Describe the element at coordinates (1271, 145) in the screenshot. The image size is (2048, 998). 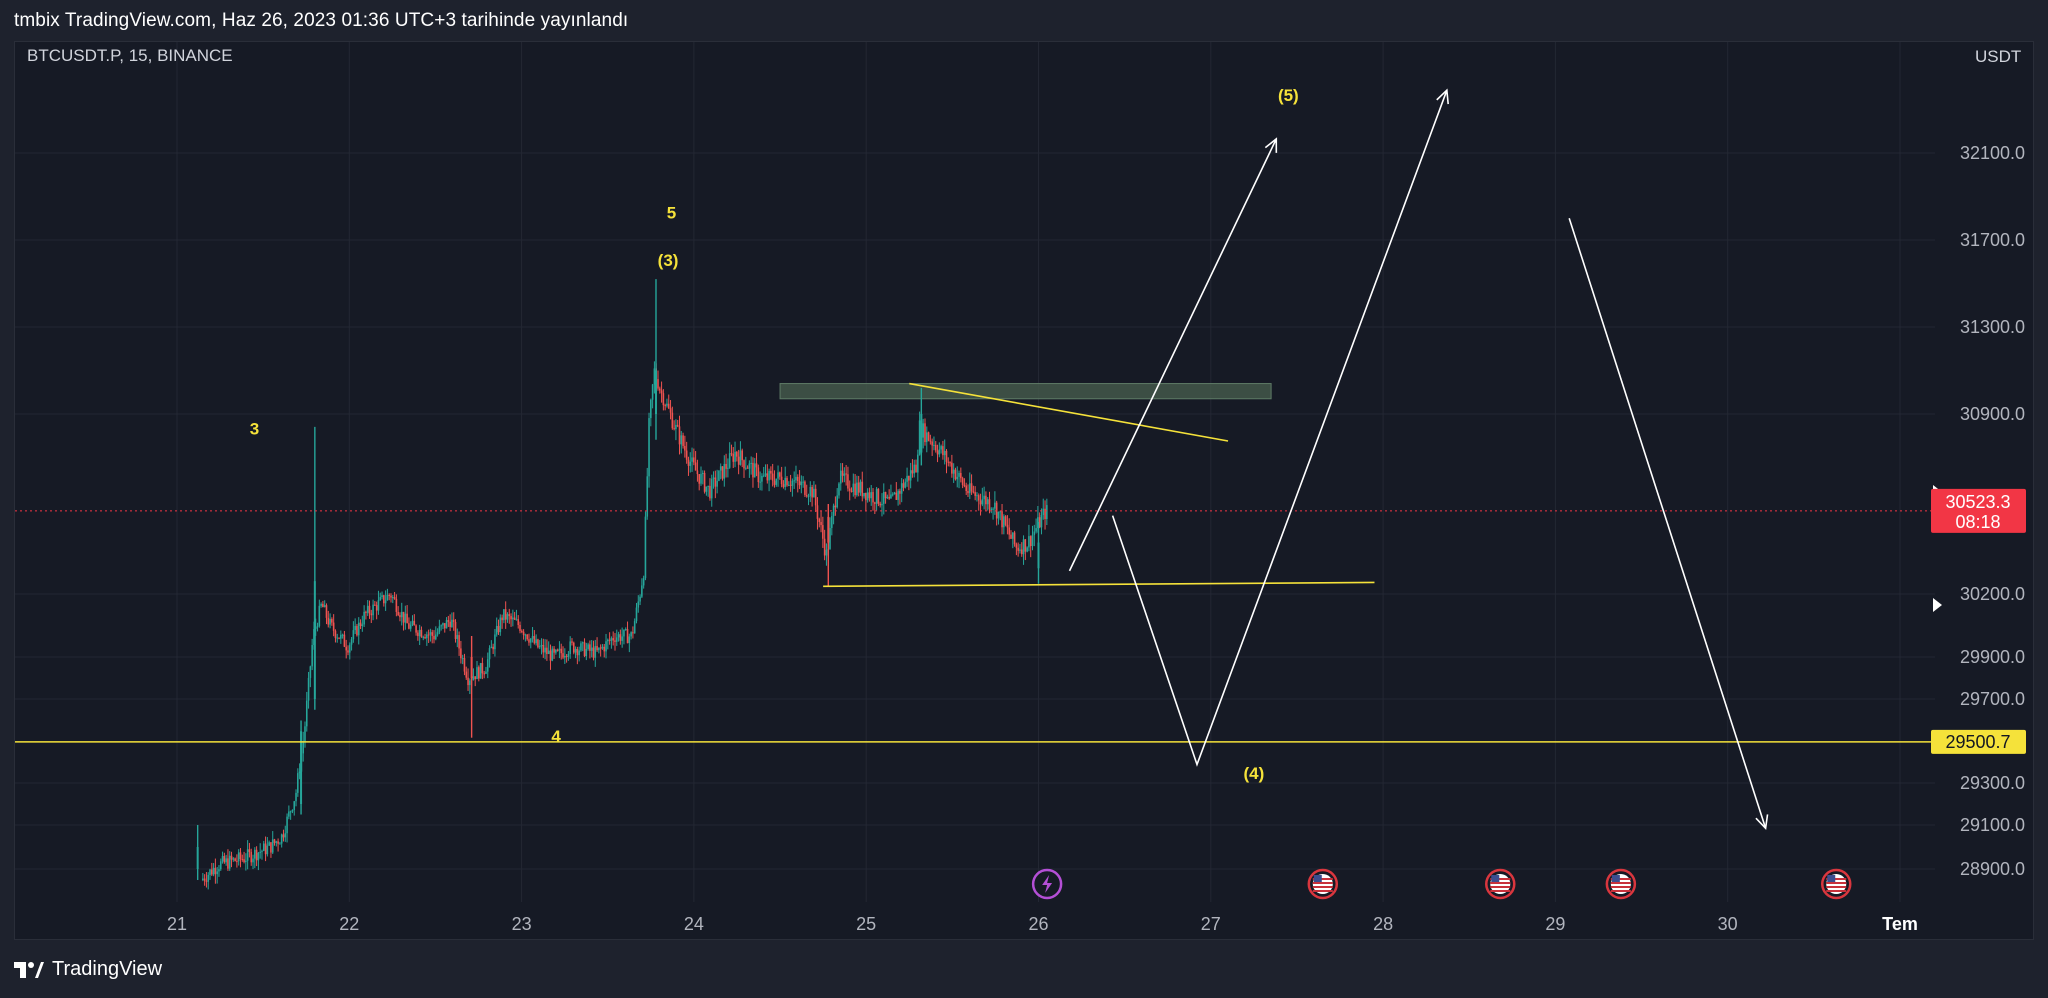
I see `arrow-head-icon` at that location.